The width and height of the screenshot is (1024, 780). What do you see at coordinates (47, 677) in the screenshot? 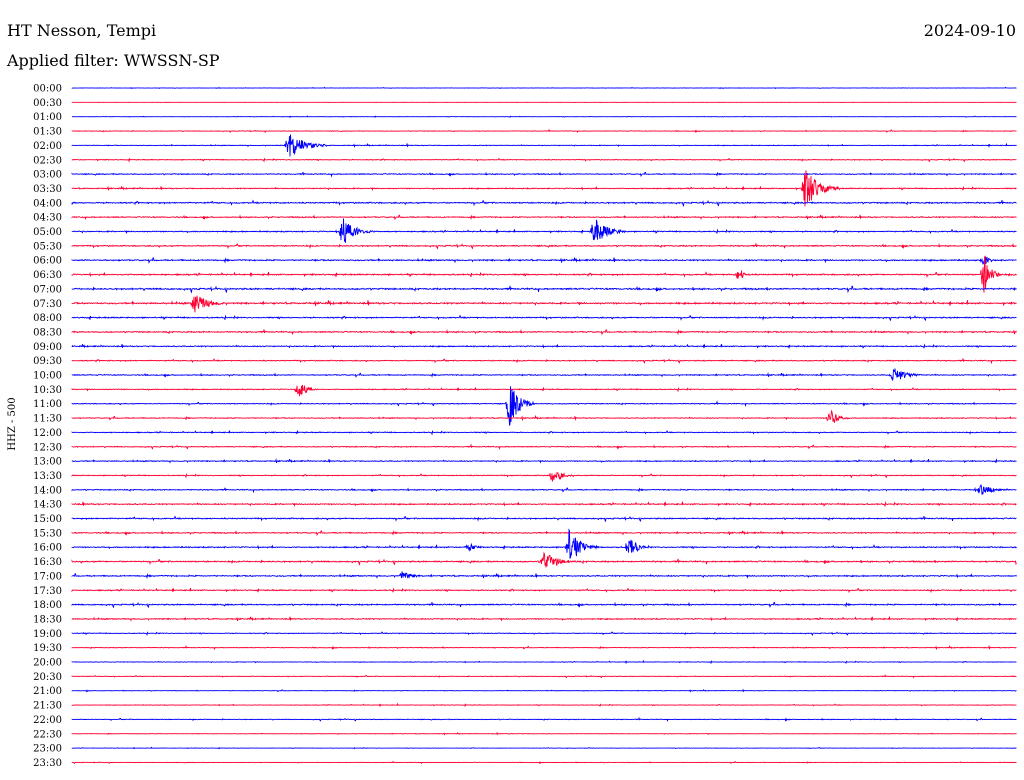
I see `row-time-label: 20:30` at bounding box center [47, 677].